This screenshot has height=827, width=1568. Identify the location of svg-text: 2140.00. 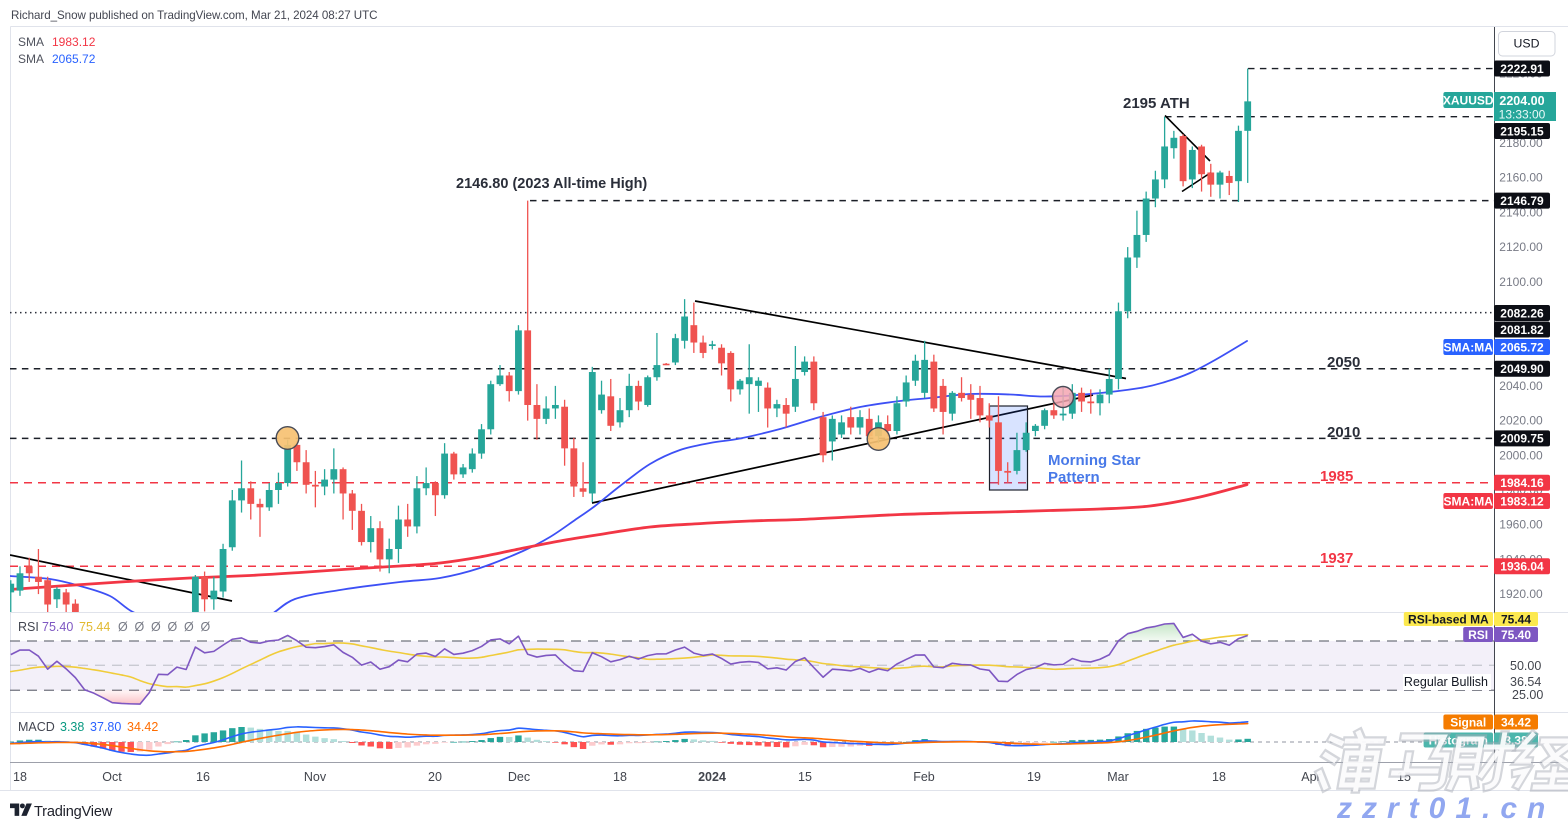
(1521, 212).